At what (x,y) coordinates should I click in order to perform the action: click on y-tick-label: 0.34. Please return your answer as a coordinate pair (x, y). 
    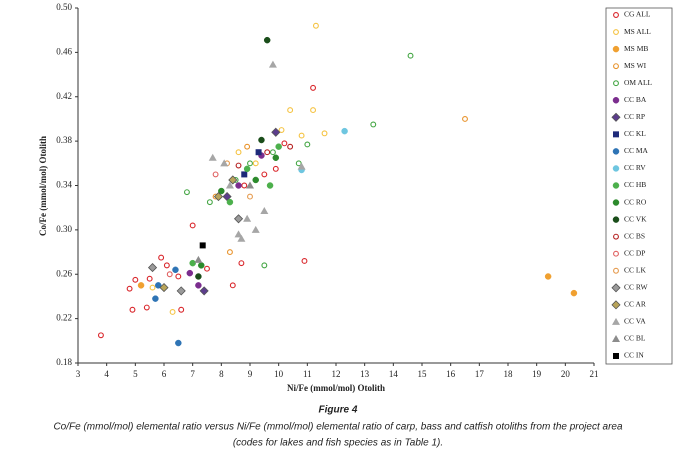
    Looking at the image, I should click on (64, 185).